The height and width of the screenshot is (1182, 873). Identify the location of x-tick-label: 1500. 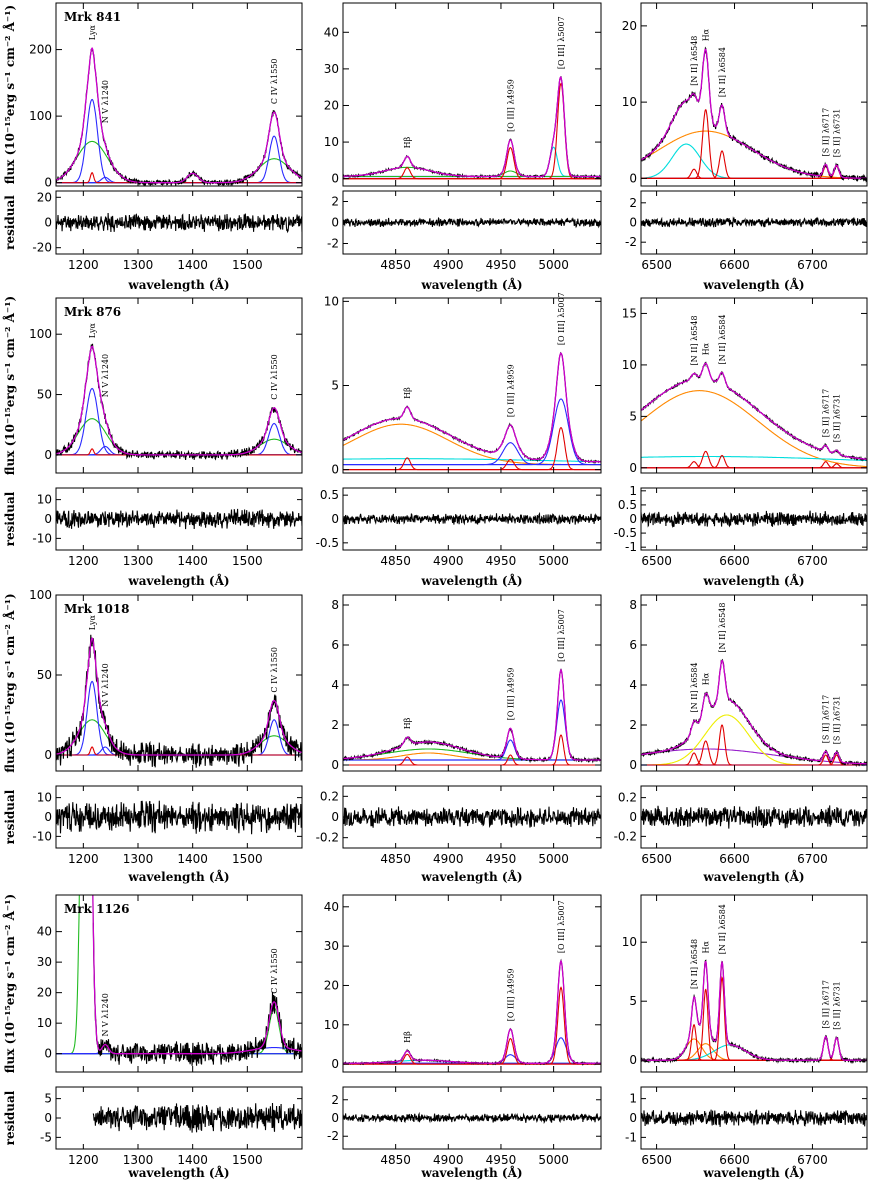
(247, 859).